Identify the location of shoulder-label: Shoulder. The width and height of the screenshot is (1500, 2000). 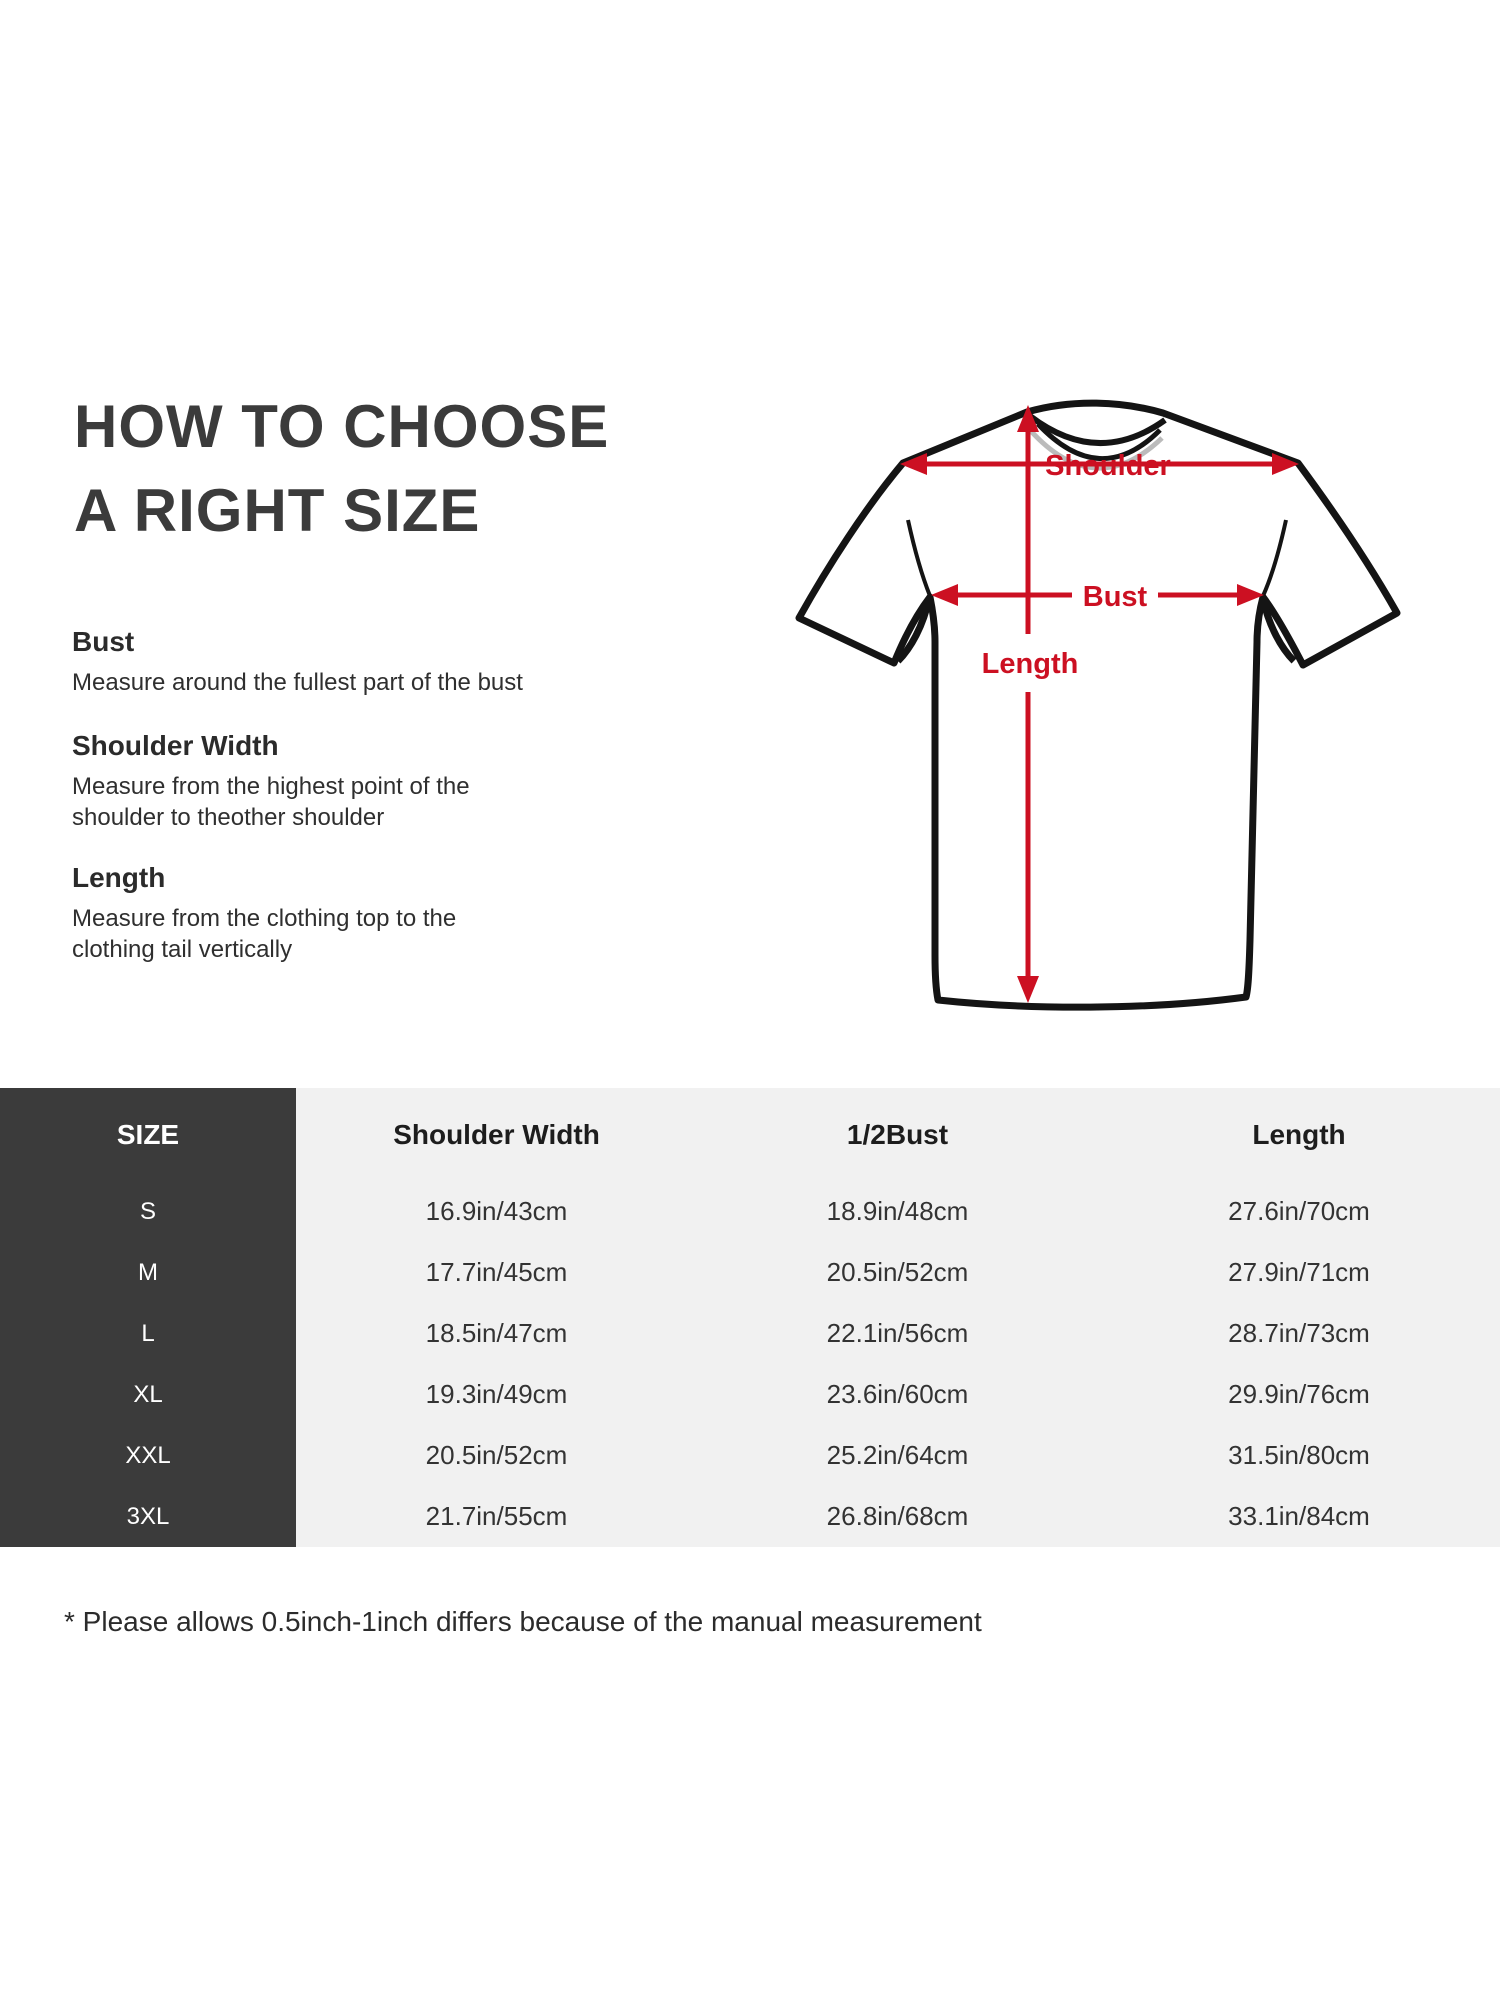
(1108, 466).